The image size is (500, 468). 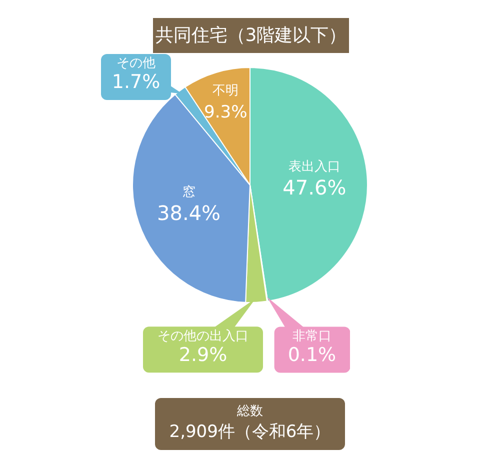 What do you see at coordinates (226, 112) in the screenshot?
I see `data-label: 9.3%` at bounding box center [226, 112].